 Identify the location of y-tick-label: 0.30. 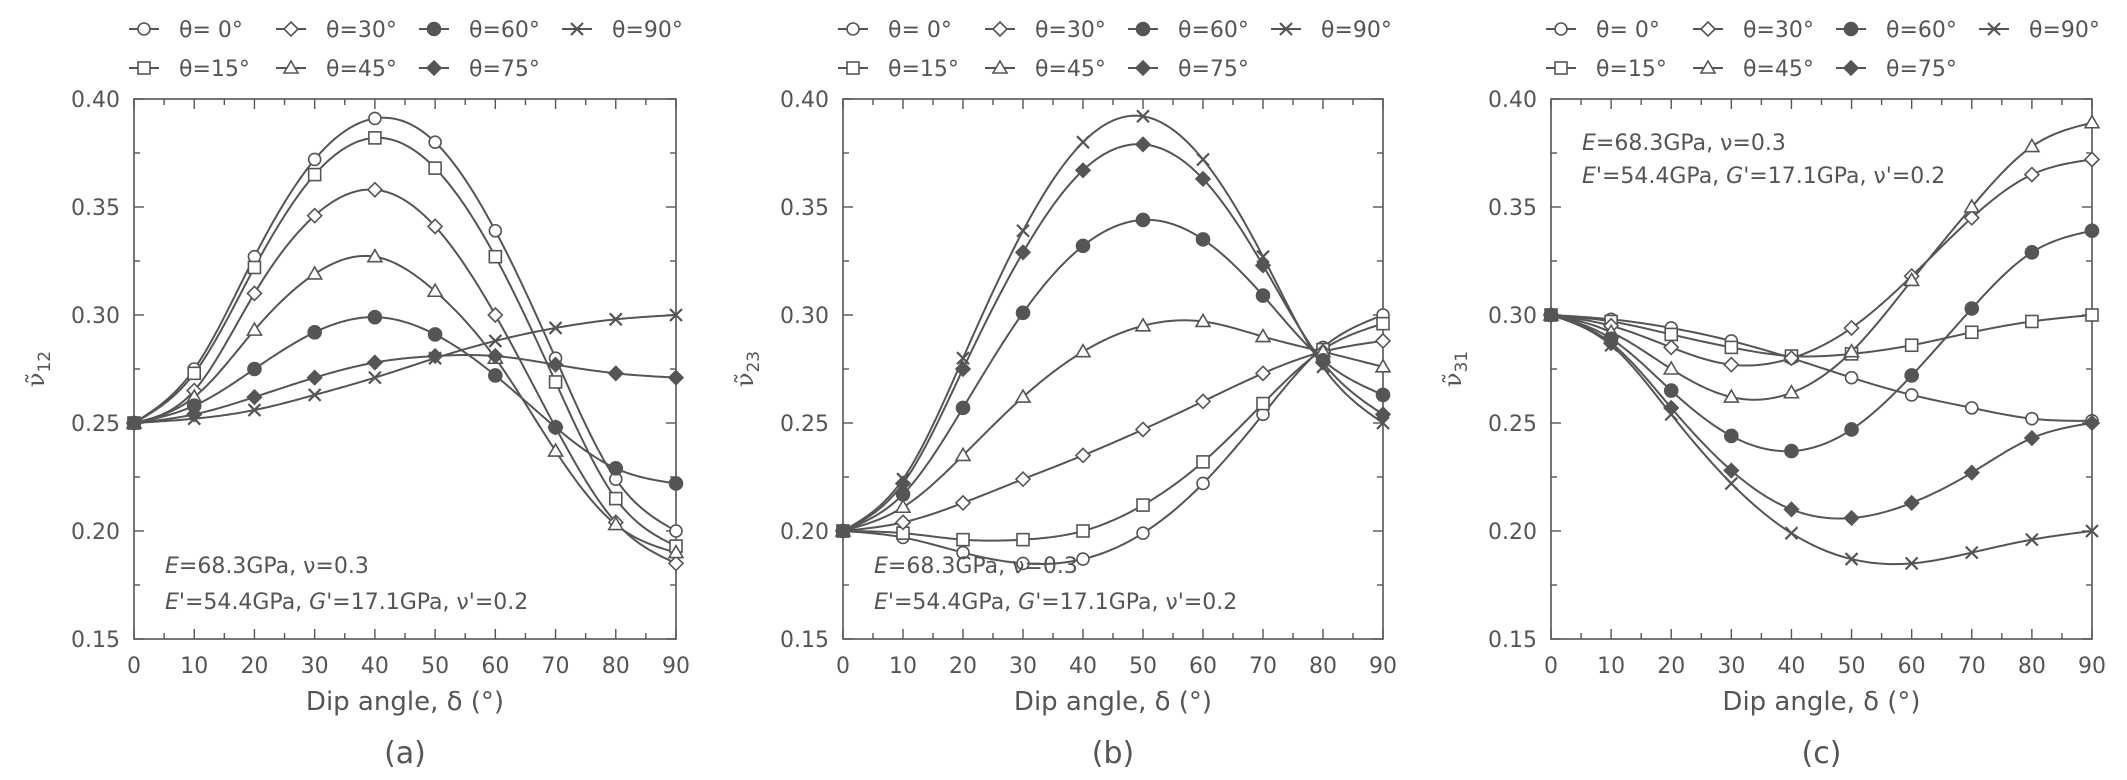
(1512, 316).